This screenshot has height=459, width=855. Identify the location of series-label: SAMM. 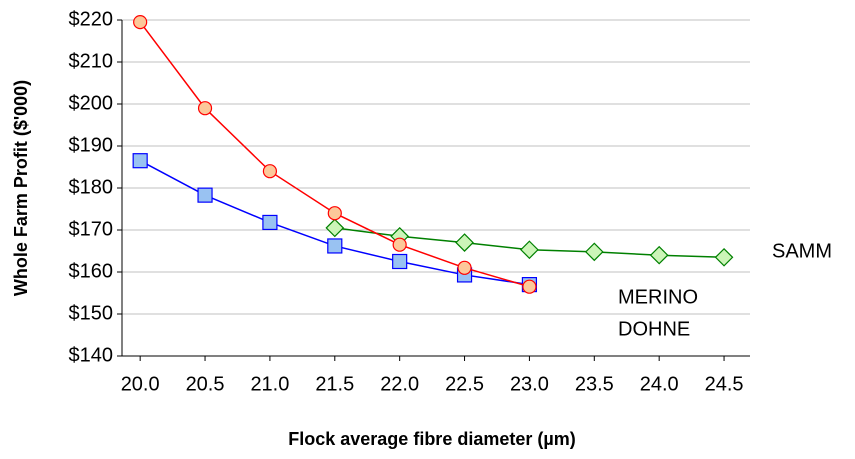
(802, 251).